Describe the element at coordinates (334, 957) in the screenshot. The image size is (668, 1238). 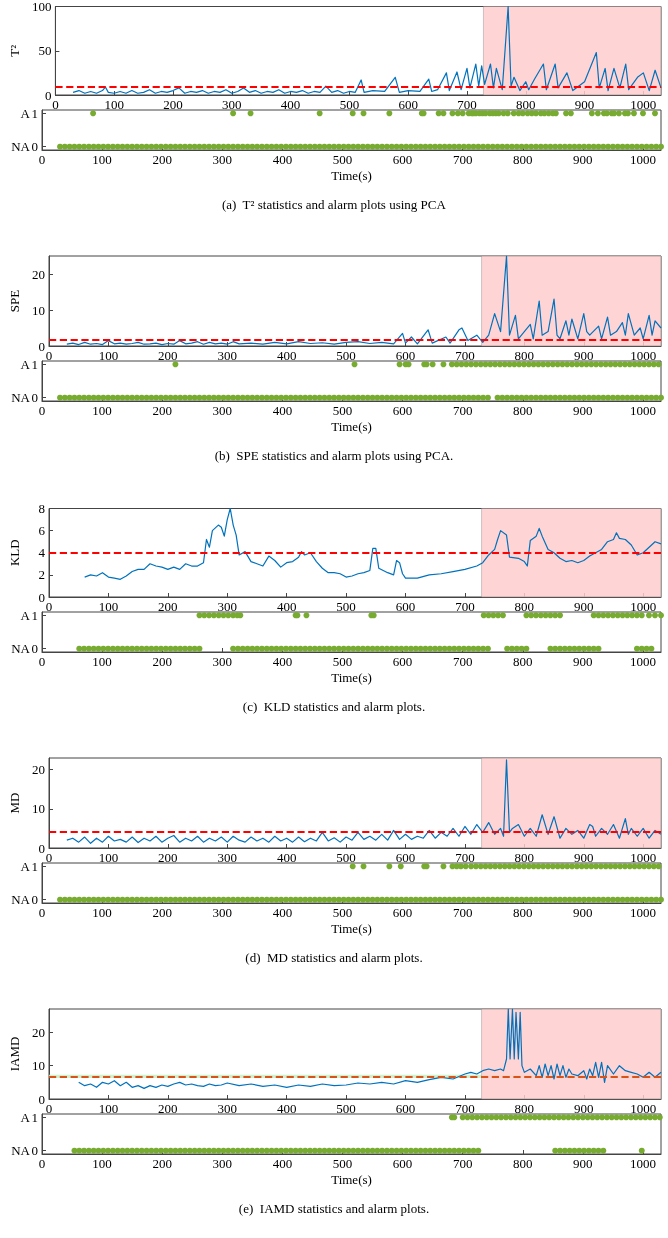
I see `text: (d) MD statistics and alarm plots.` at that location.